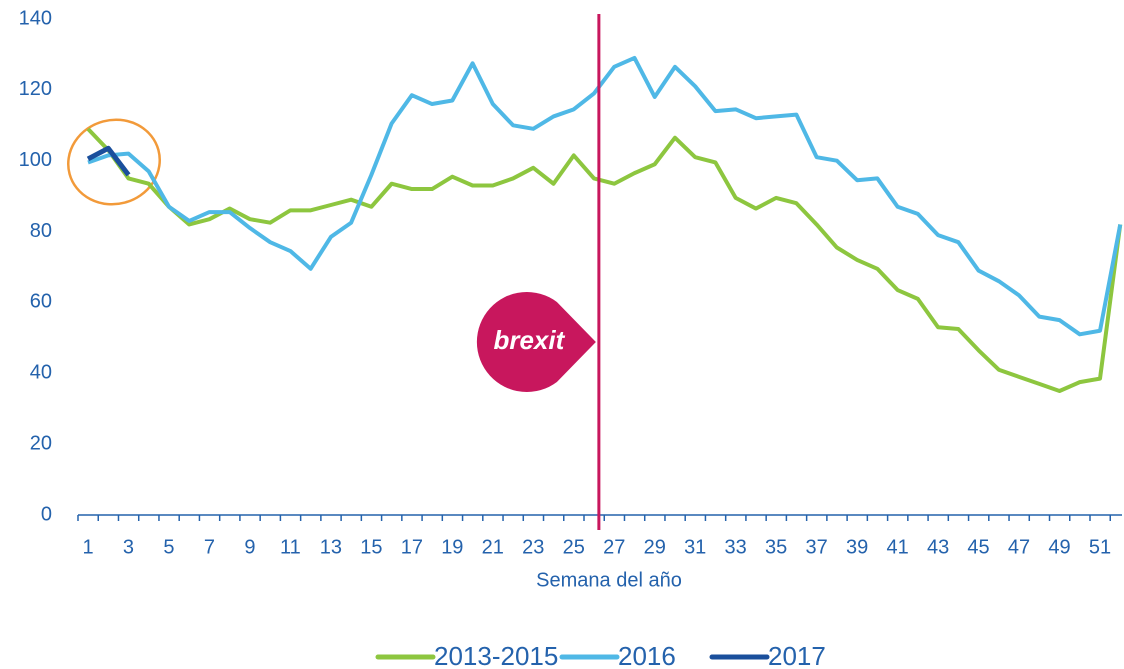 The image size is (1124, 669). What do you see at coordinates (797, 655) in the screenshot?
I see `legend-text: 2017` at bounding box center [797, 655].